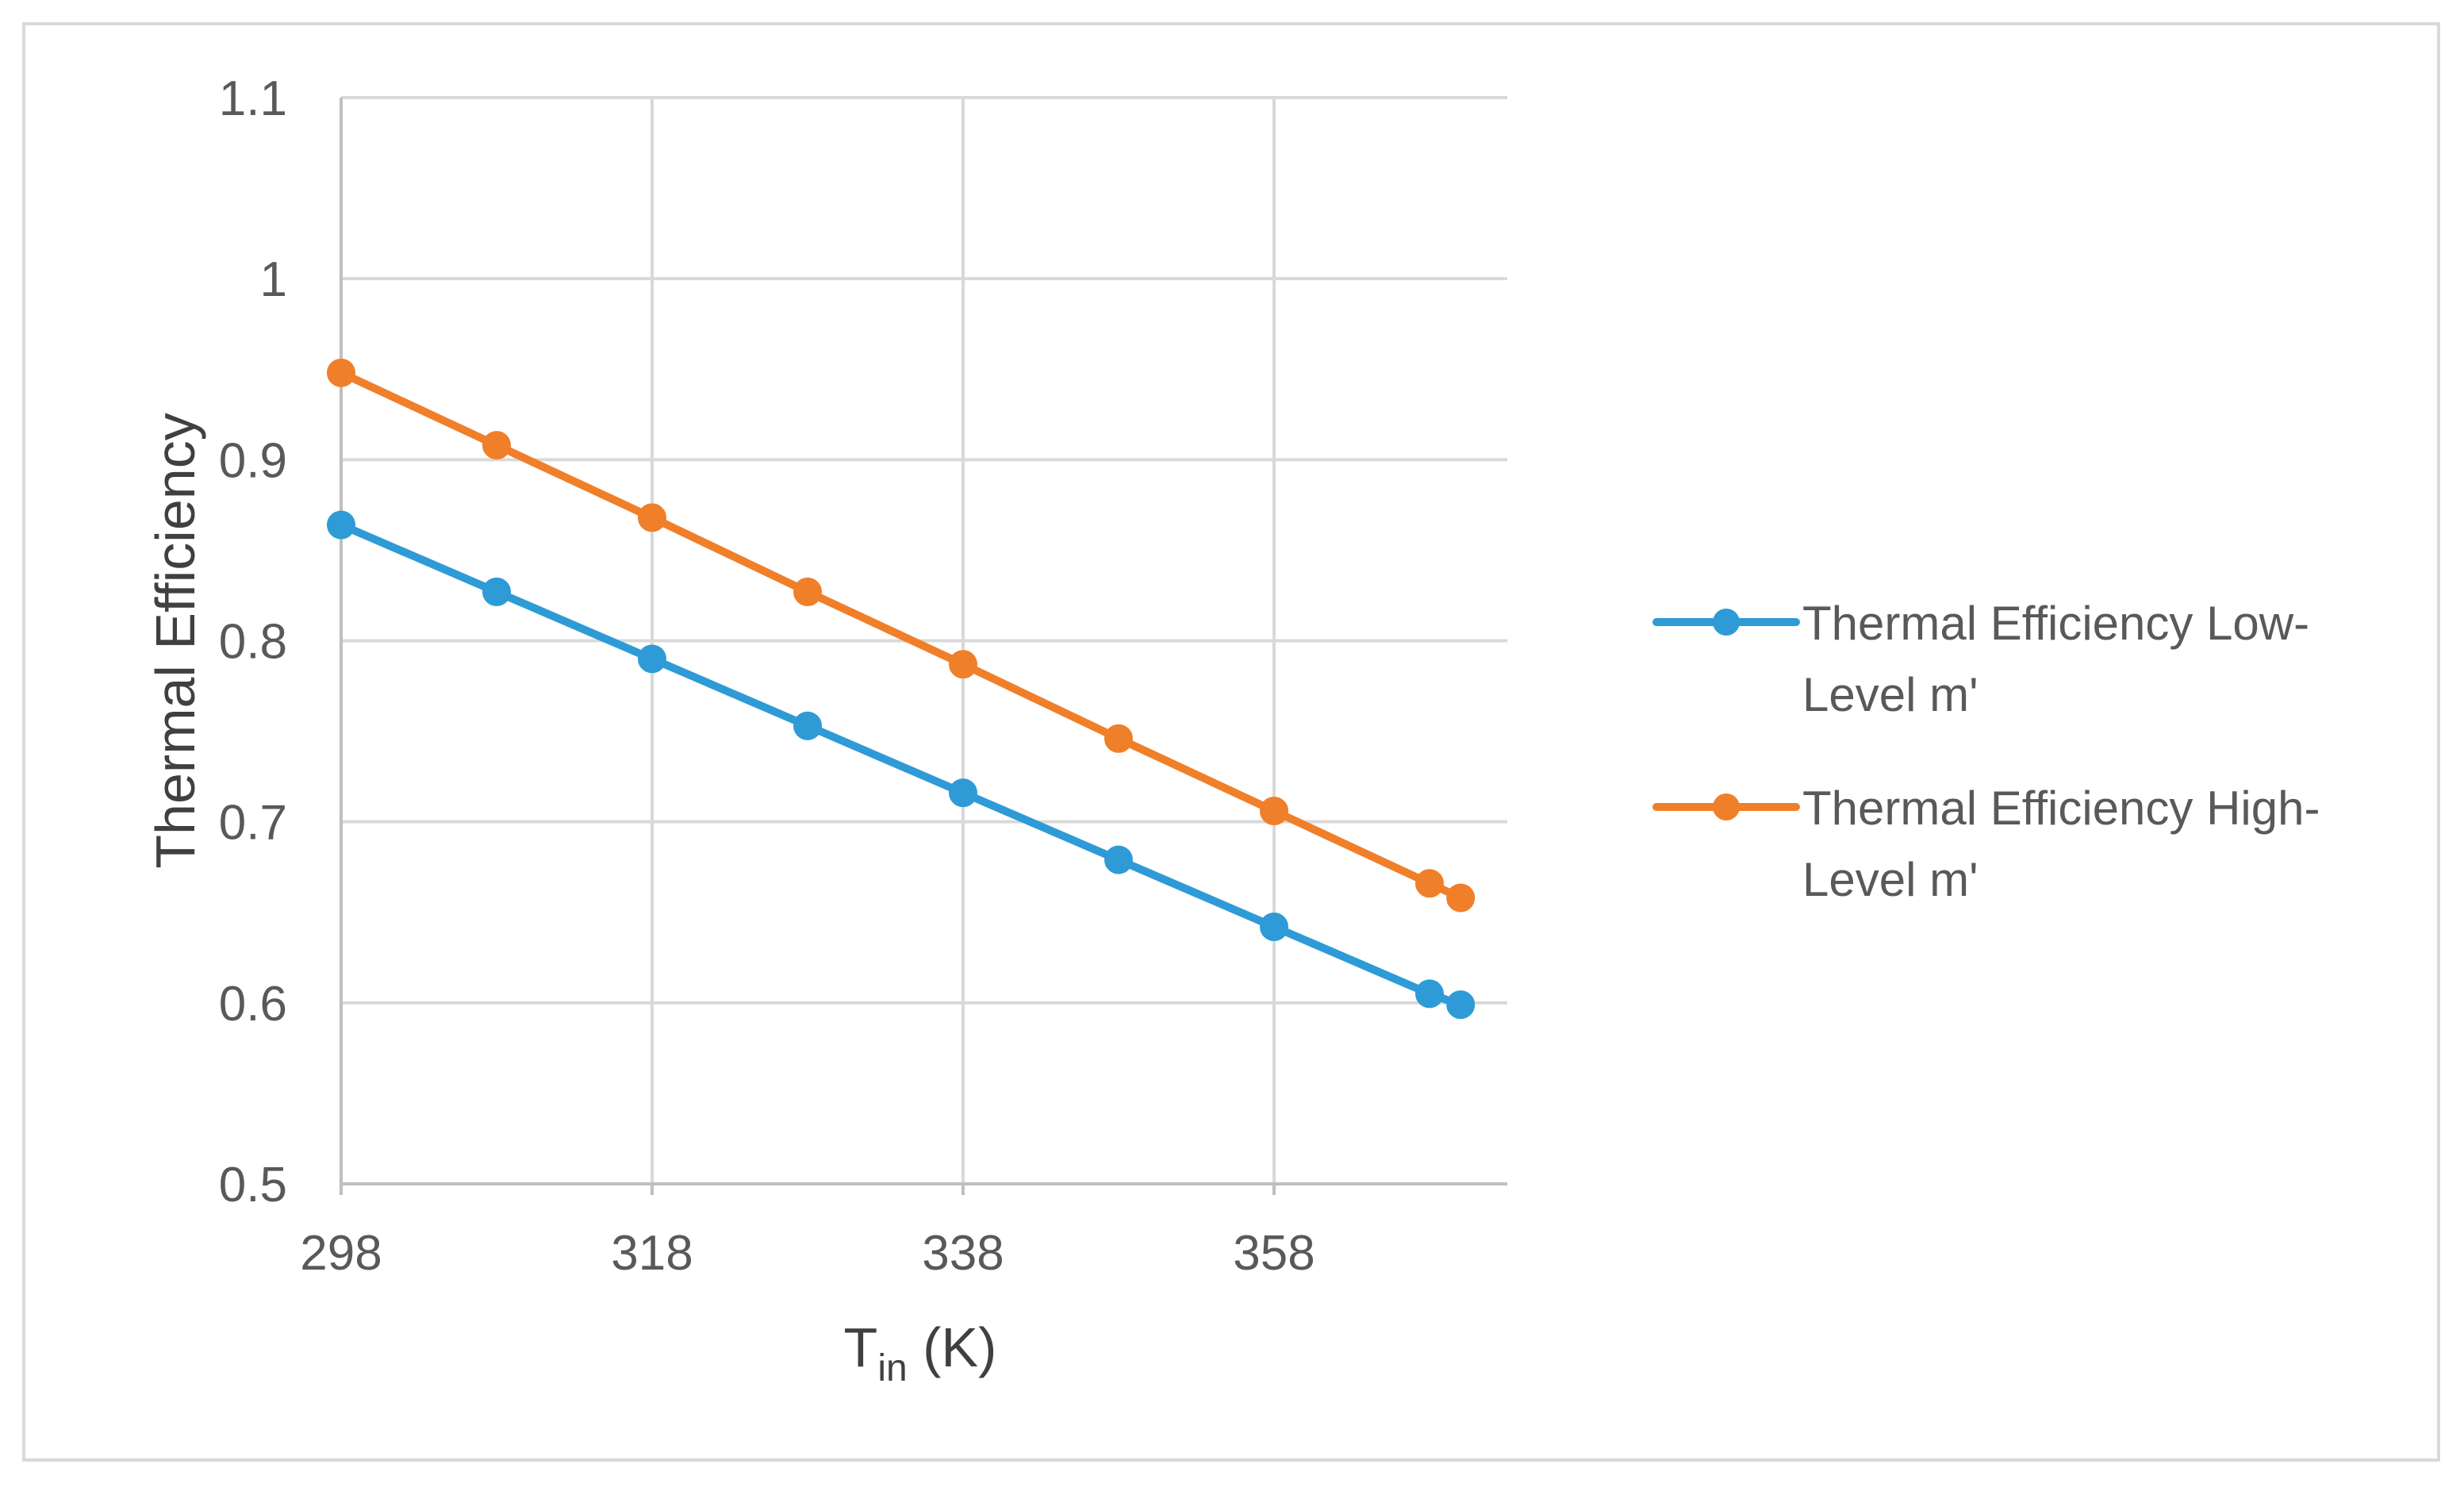  I want to click on y-tick-label: 1.1, so click(253, 98).